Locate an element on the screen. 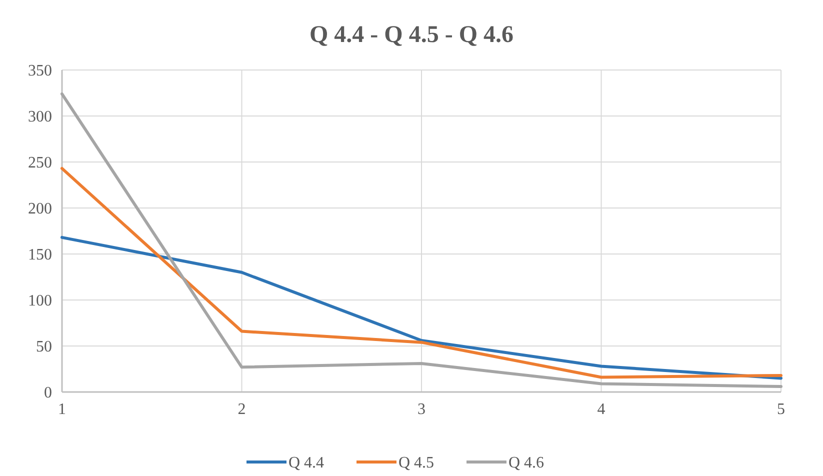 This screenshot has height=476, width=823. x-tick-label: 4 is located at coordinates (601, 409).